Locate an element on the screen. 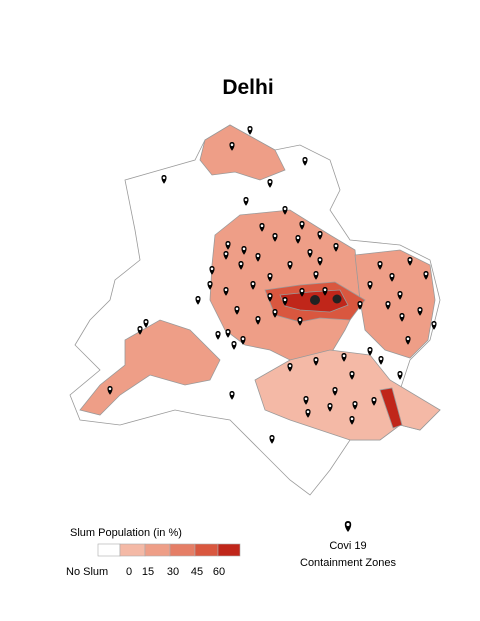 This screenshot has height=621, width=480. legend-tick-label: 0 is located at coordinates (129, 572).